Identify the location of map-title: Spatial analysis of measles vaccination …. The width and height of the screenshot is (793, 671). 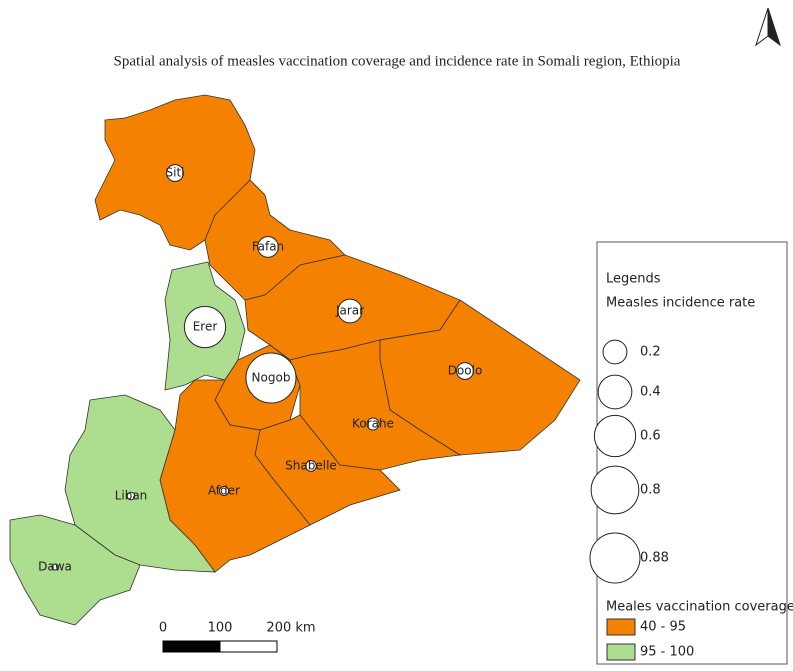
(397, 61).